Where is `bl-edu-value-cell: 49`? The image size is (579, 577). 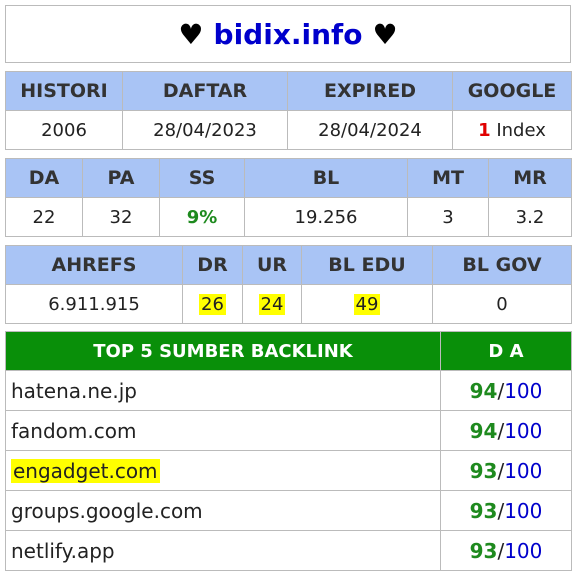
bl-edu-value-cell: 49 is located at coordinates (367, 304).